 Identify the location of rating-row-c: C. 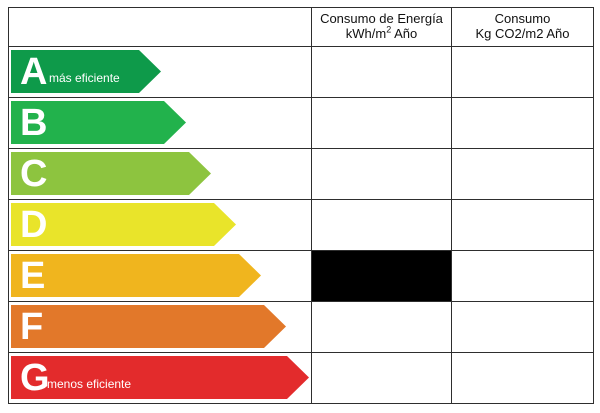
(301, 174).